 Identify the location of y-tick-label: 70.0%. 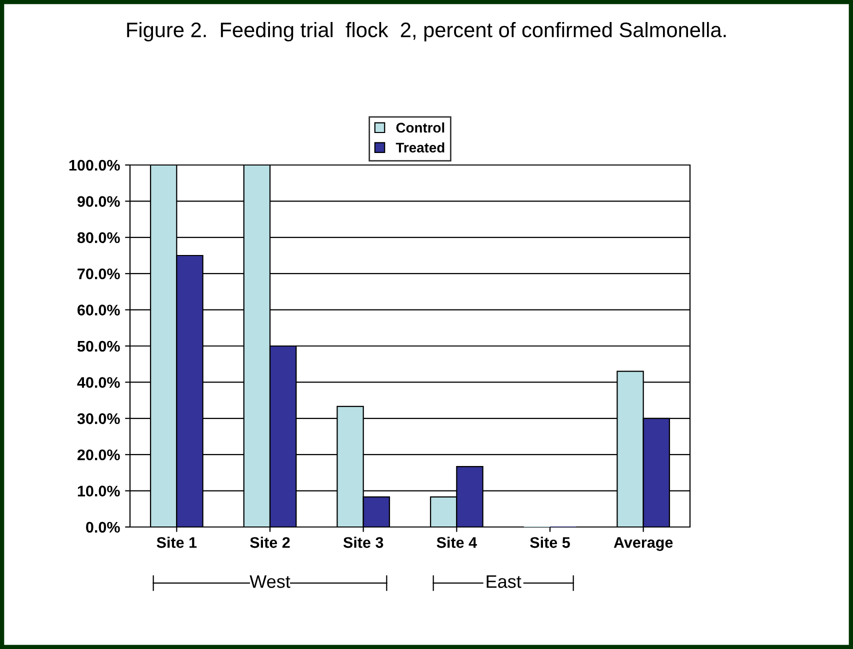
(99, 274).